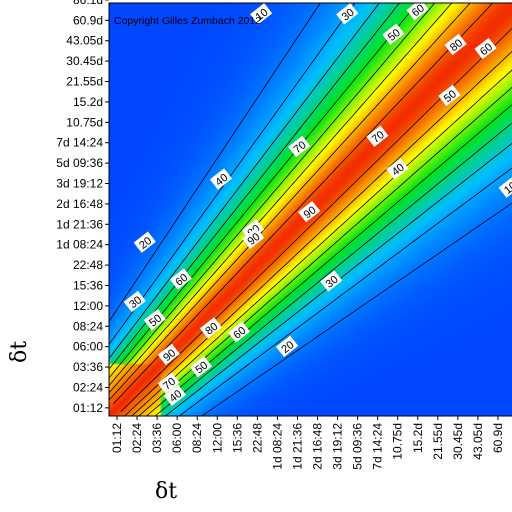 This screenshot has width=512, height=512. Describe the element at coordinates (88, 265) in the screenshot. I see `y-tick-label: 22:48` at that location.